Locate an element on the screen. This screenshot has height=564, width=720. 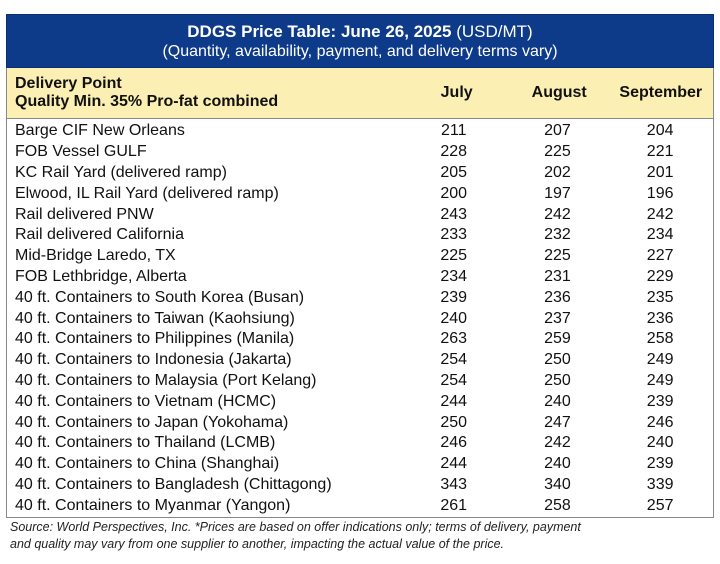
table-row: Rail delivered PNW 243 242 242 is located at coordinates (360, 214).